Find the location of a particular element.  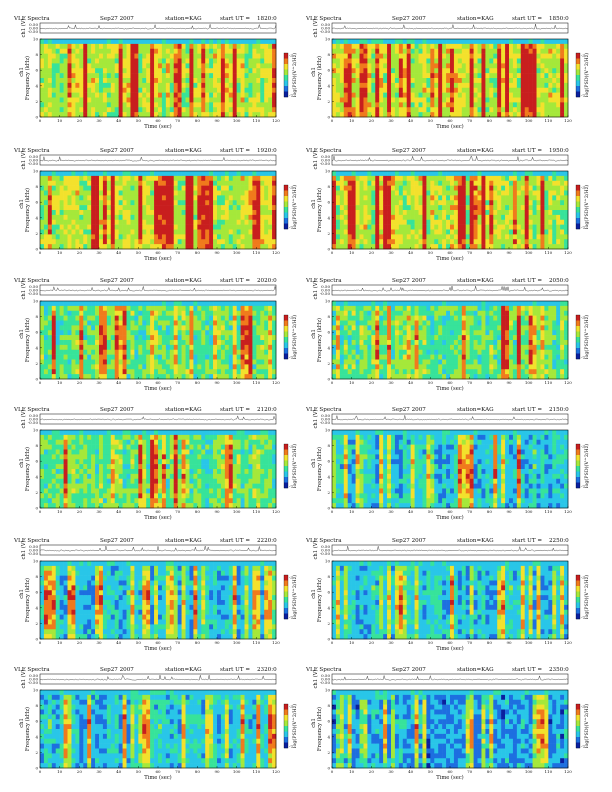

x-axis-label: Time (sec) is located at coordinates (449, 258).